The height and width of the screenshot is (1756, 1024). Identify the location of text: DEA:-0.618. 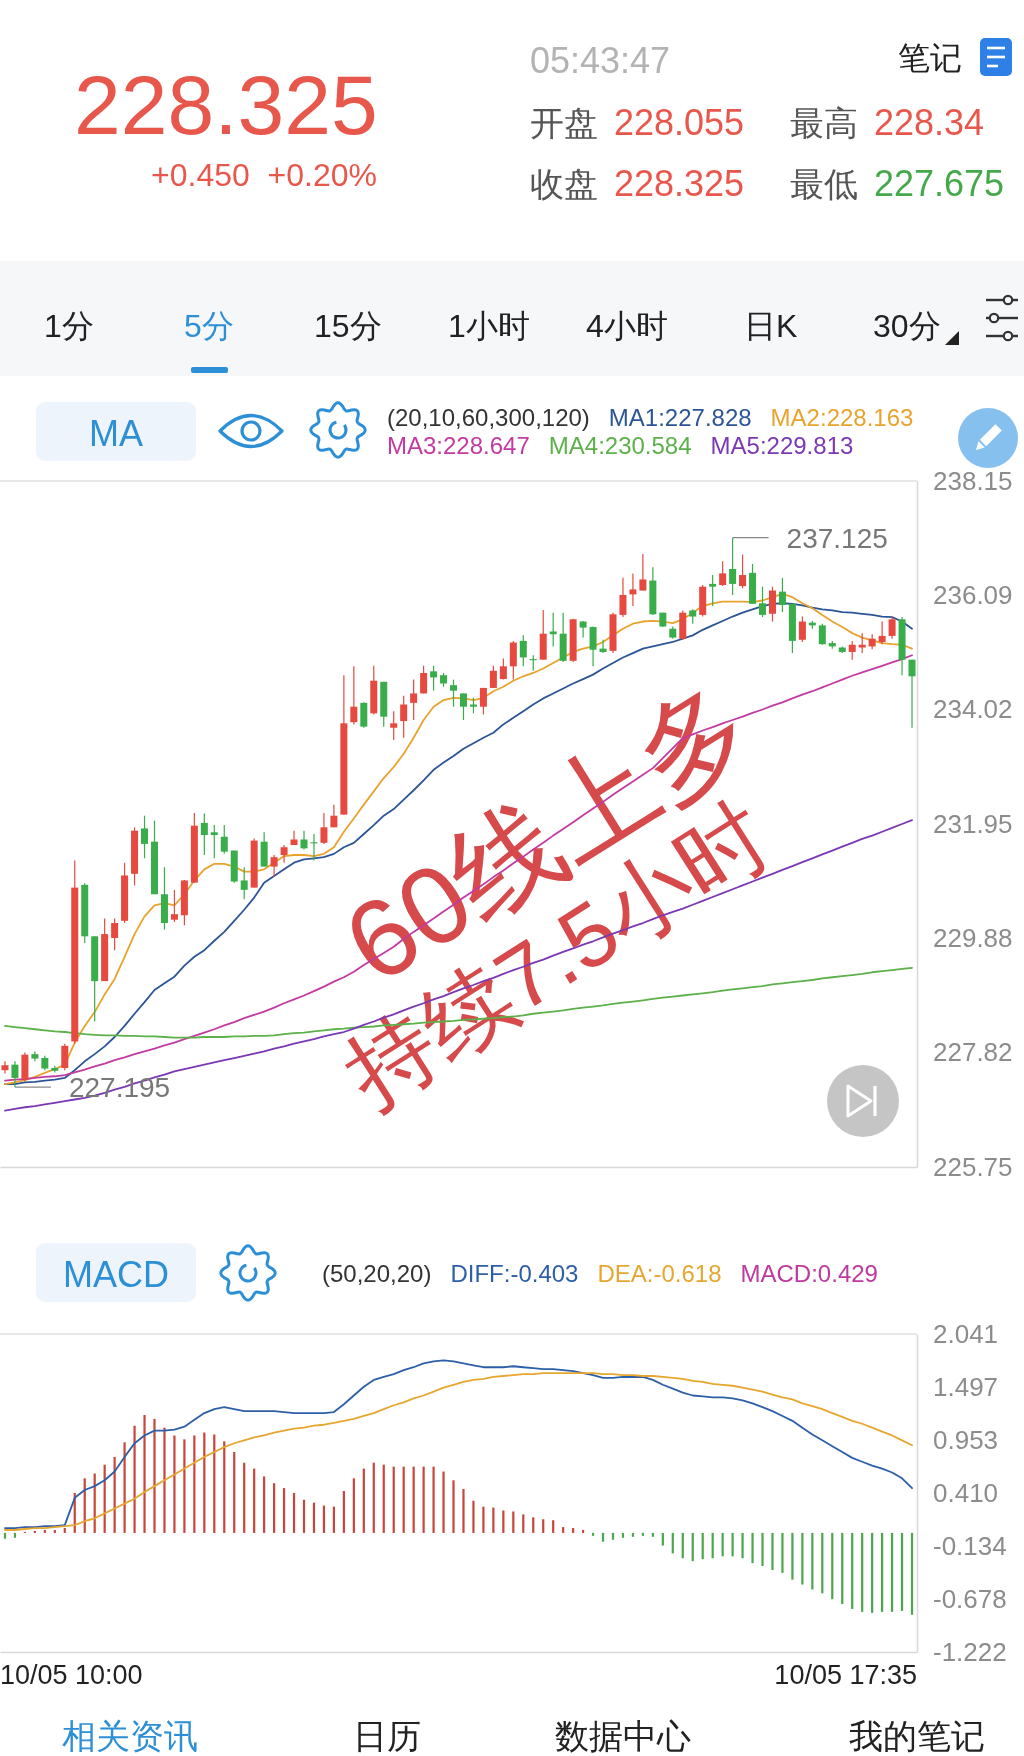
(659, 1273).